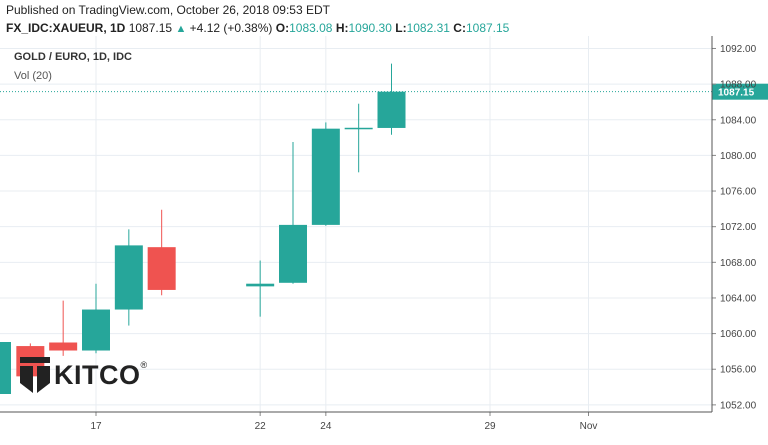 This screenshot has width=768, height=445. Describe the element at coordinates (736, 93) in the screenshot. I see `last-price-tag-label: 1087.15` at that location.